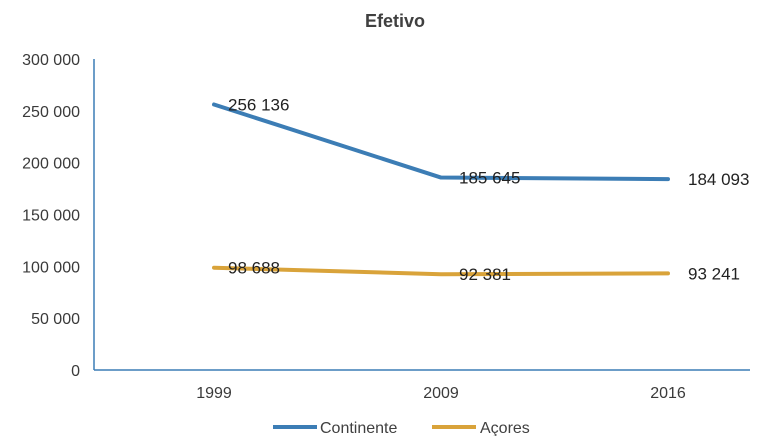 The width and height of the screenshot is (778, 436). Describe the element at coordinates (254, 268) in the screenshot. I see `data-label: 98 688` at that location.